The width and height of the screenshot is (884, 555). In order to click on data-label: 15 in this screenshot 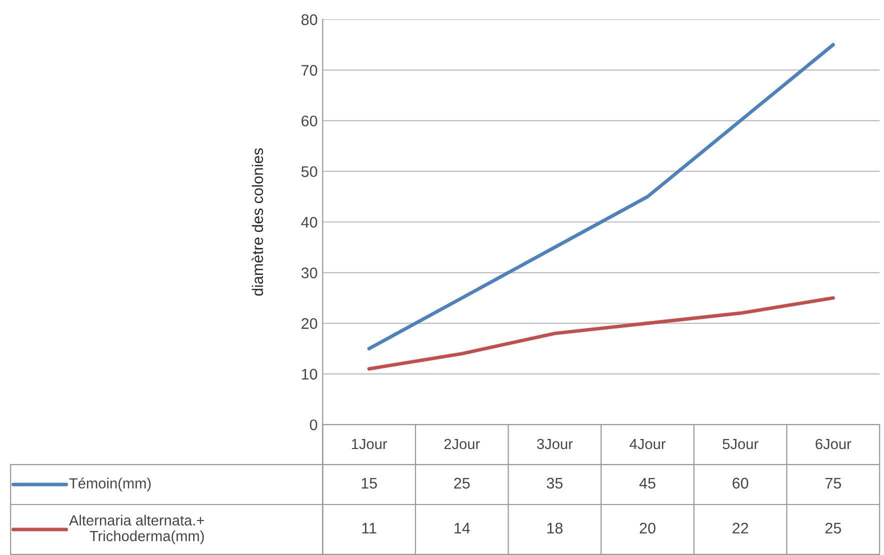, I will do `click(369, 483)`.